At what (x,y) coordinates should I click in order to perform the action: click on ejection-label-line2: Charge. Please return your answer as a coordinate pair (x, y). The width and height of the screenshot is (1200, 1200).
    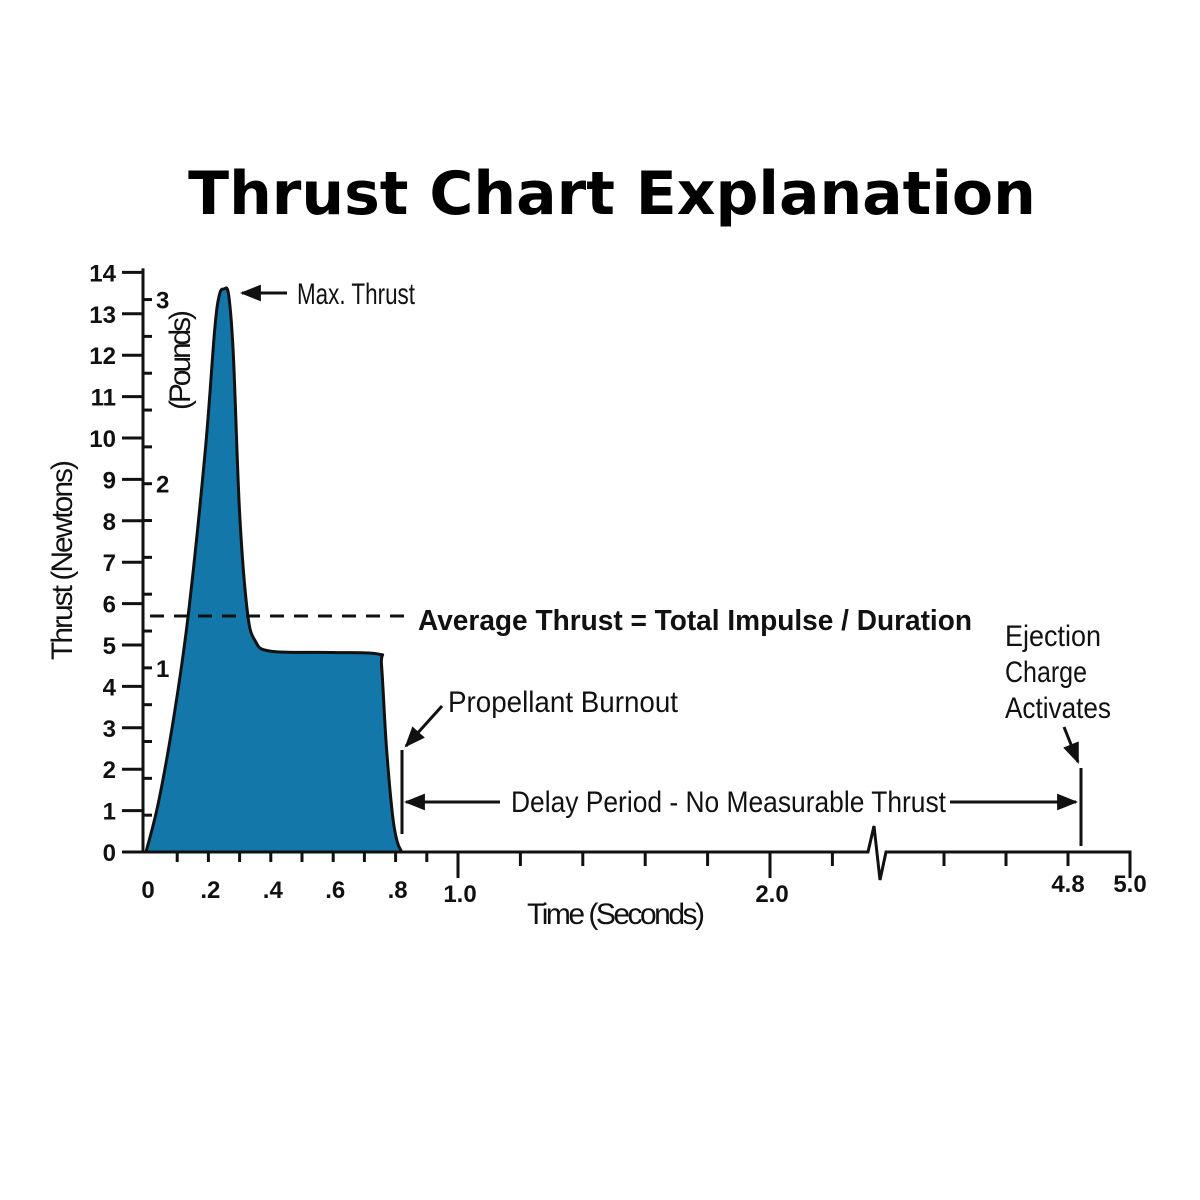
    Looking at the image, I should click on (1046, 672).